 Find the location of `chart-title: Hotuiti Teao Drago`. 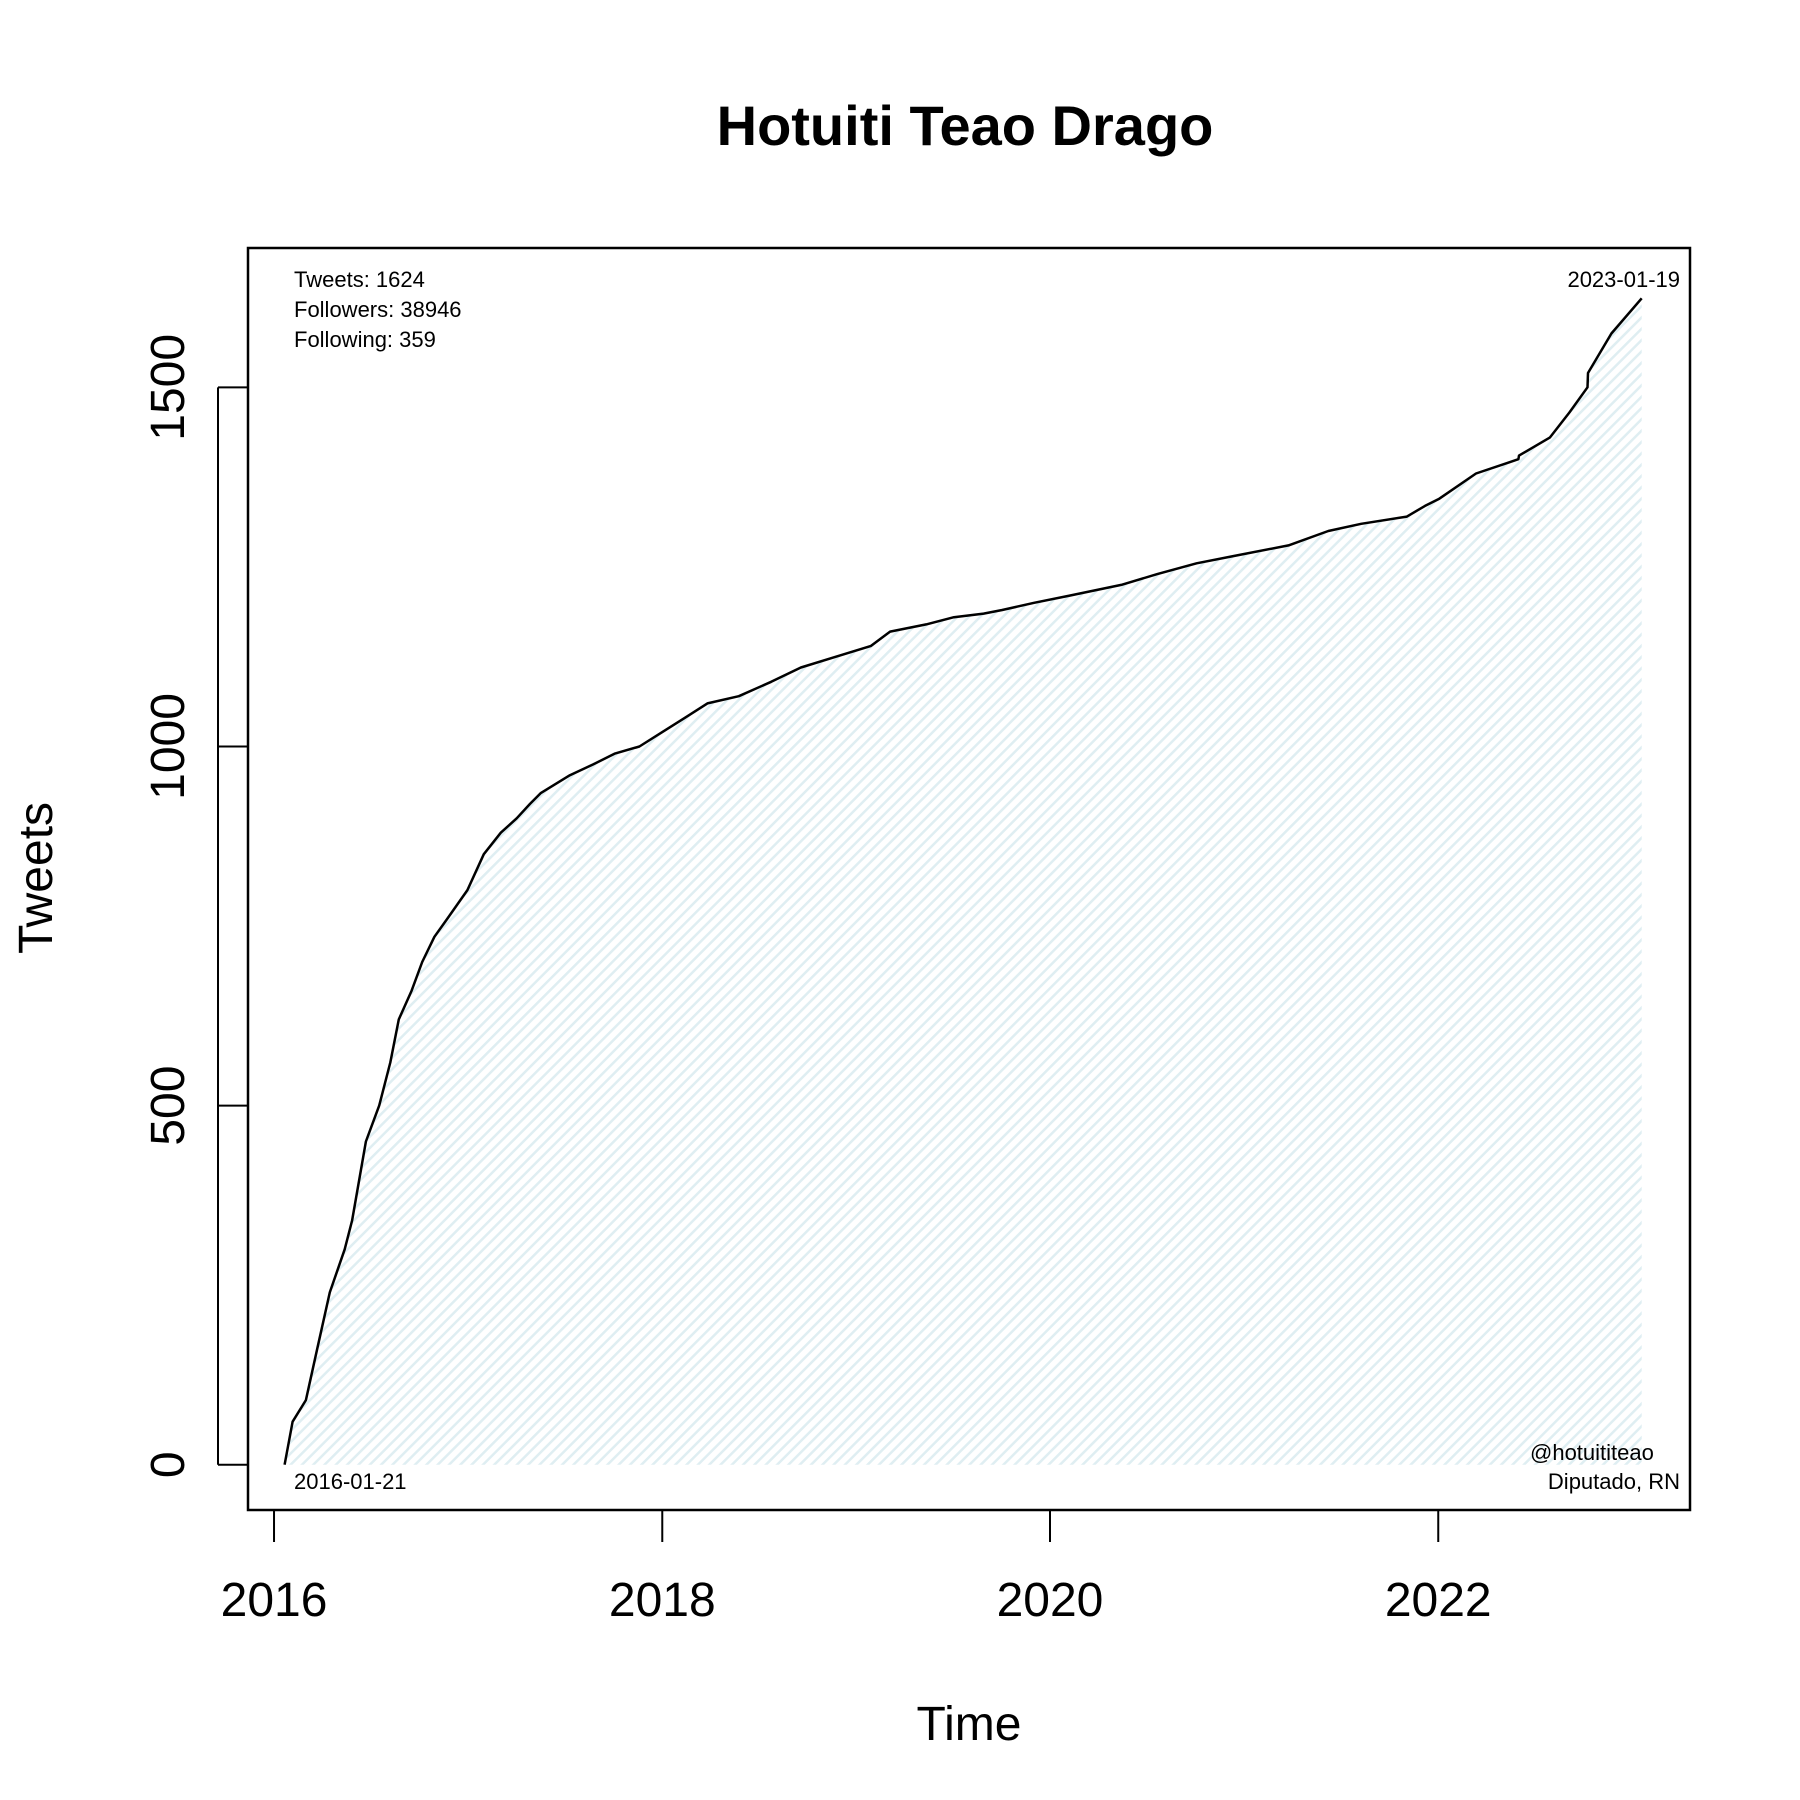

chart-title: Hotuiti Teao Drago is located at coordinates (965, 125).